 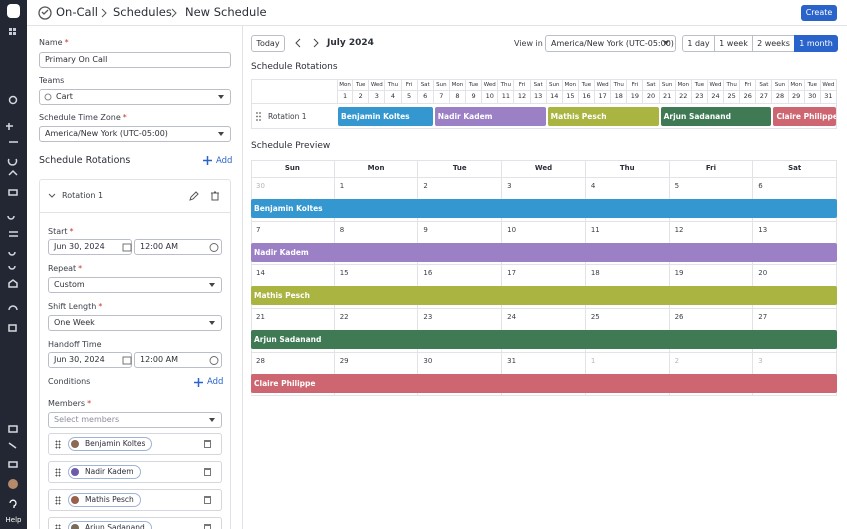 I want to click on add-rotation: Add, so click(x=224, y=161).